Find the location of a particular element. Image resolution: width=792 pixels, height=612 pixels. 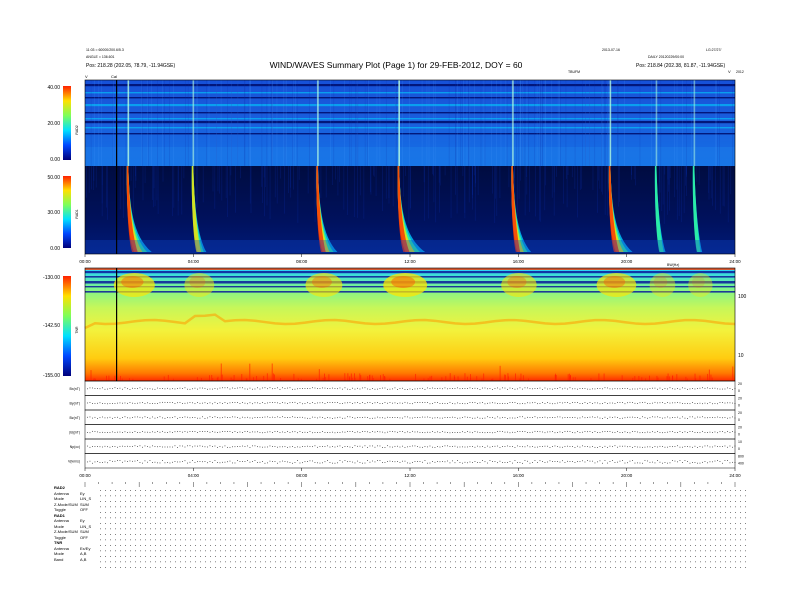

line-panel-label: Bz(nT) is located at coordinates (75, 418).